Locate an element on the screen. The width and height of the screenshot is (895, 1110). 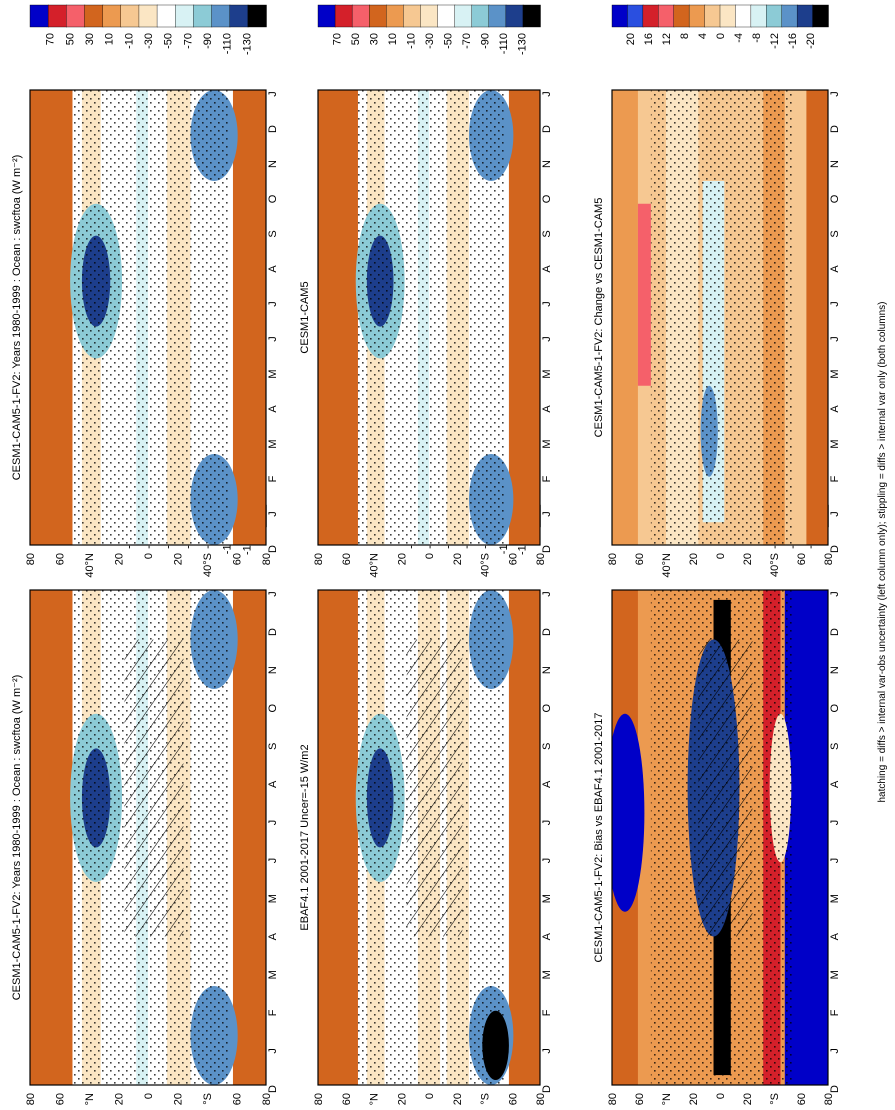
field-nh-band is located at coordinates (625, 317).